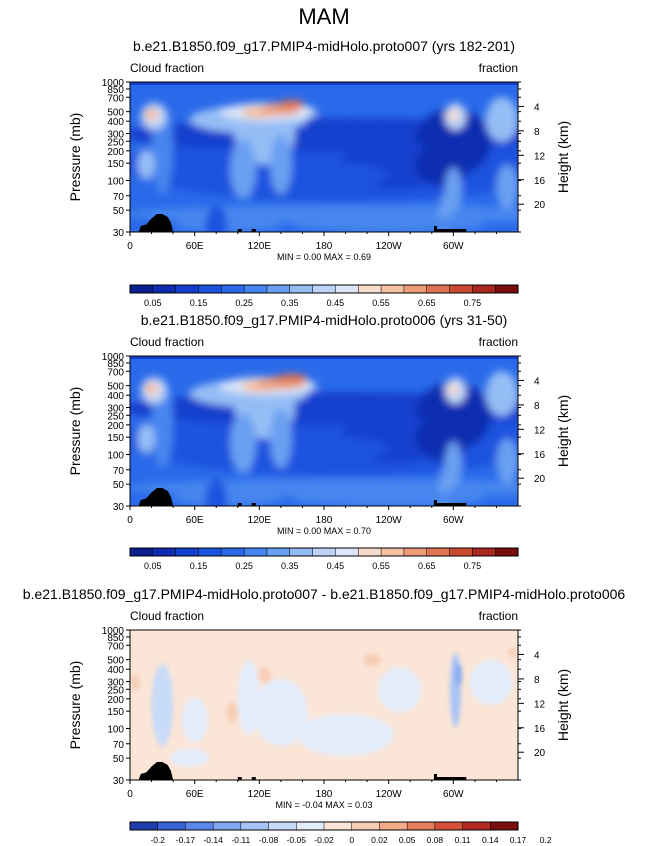 This screenshot has width=648, height=846. I want to click on y-tick-label: 70, so click(119, 471).